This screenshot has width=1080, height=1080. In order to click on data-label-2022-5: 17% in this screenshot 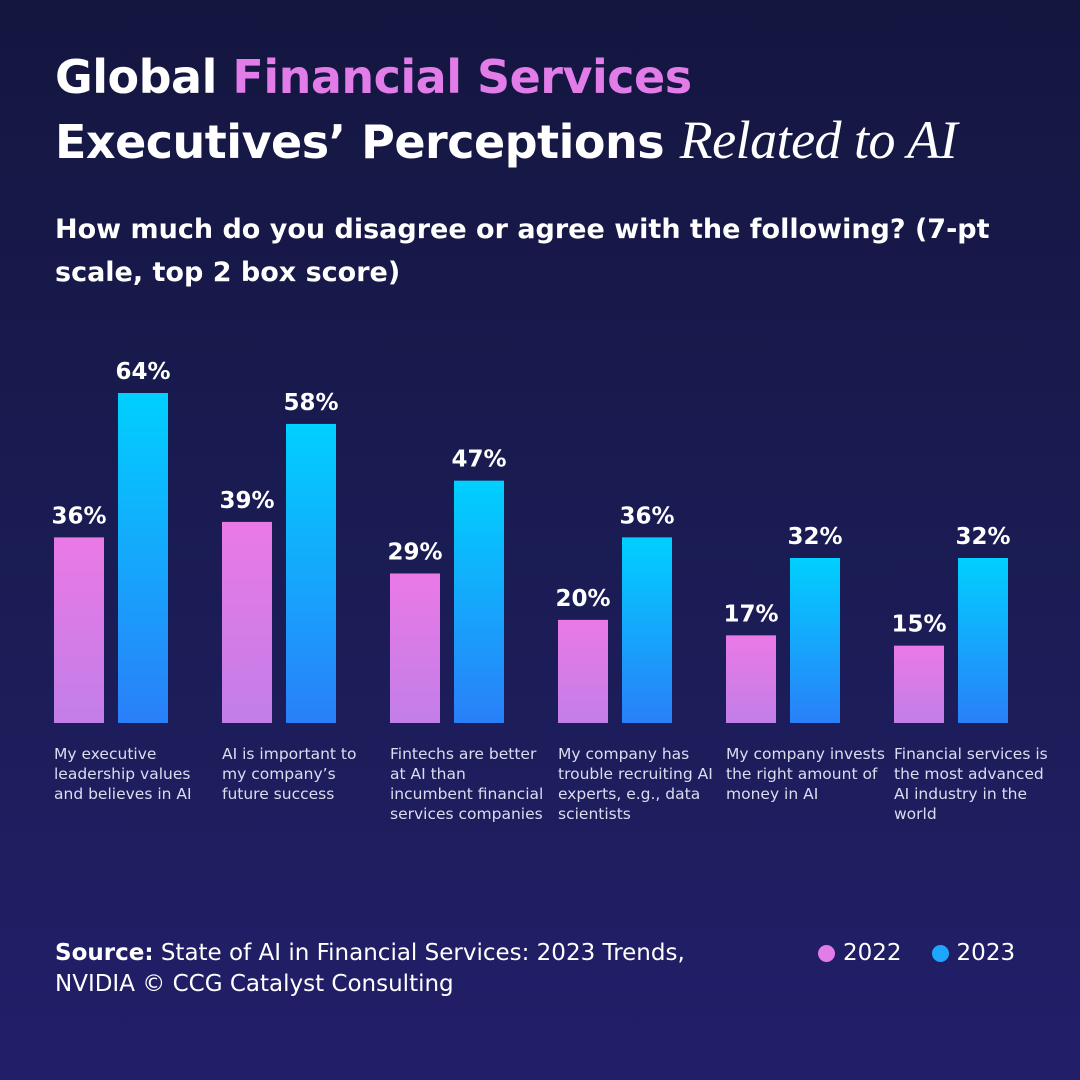, I will do `click(750, 614)`.